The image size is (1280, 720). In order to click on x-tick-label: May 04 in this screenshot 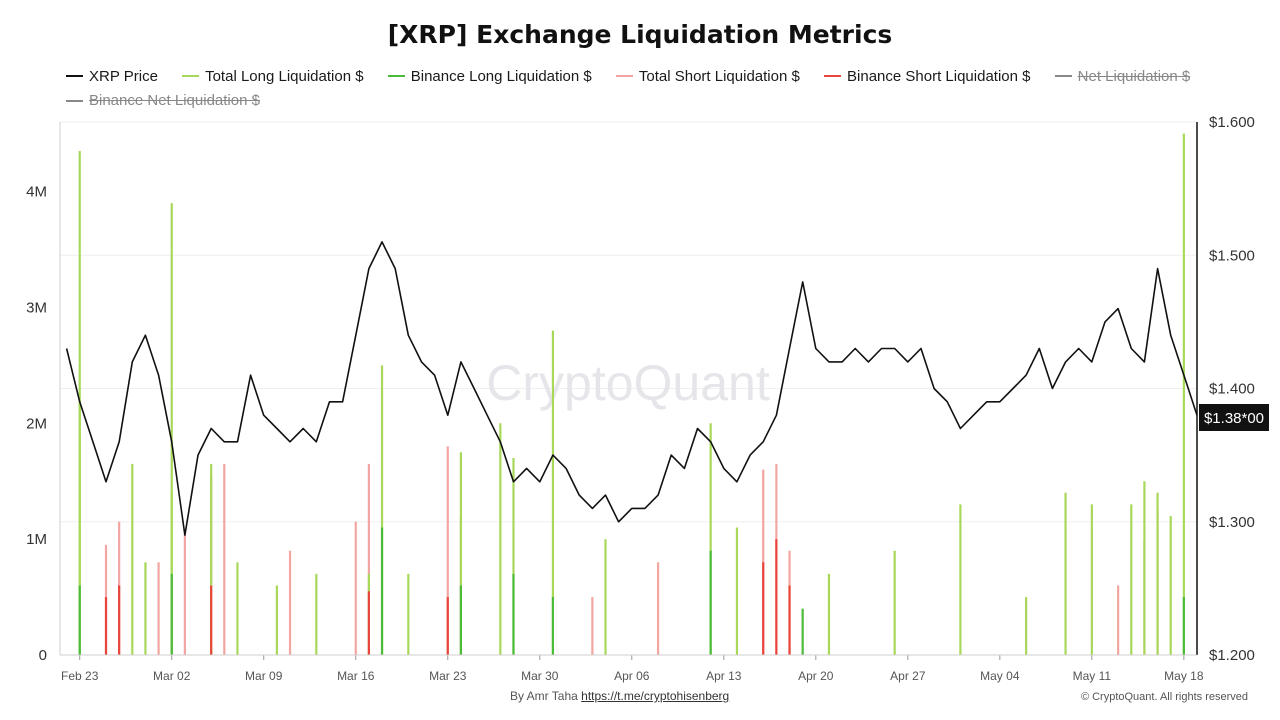, I will do `click(1000, 676)`.